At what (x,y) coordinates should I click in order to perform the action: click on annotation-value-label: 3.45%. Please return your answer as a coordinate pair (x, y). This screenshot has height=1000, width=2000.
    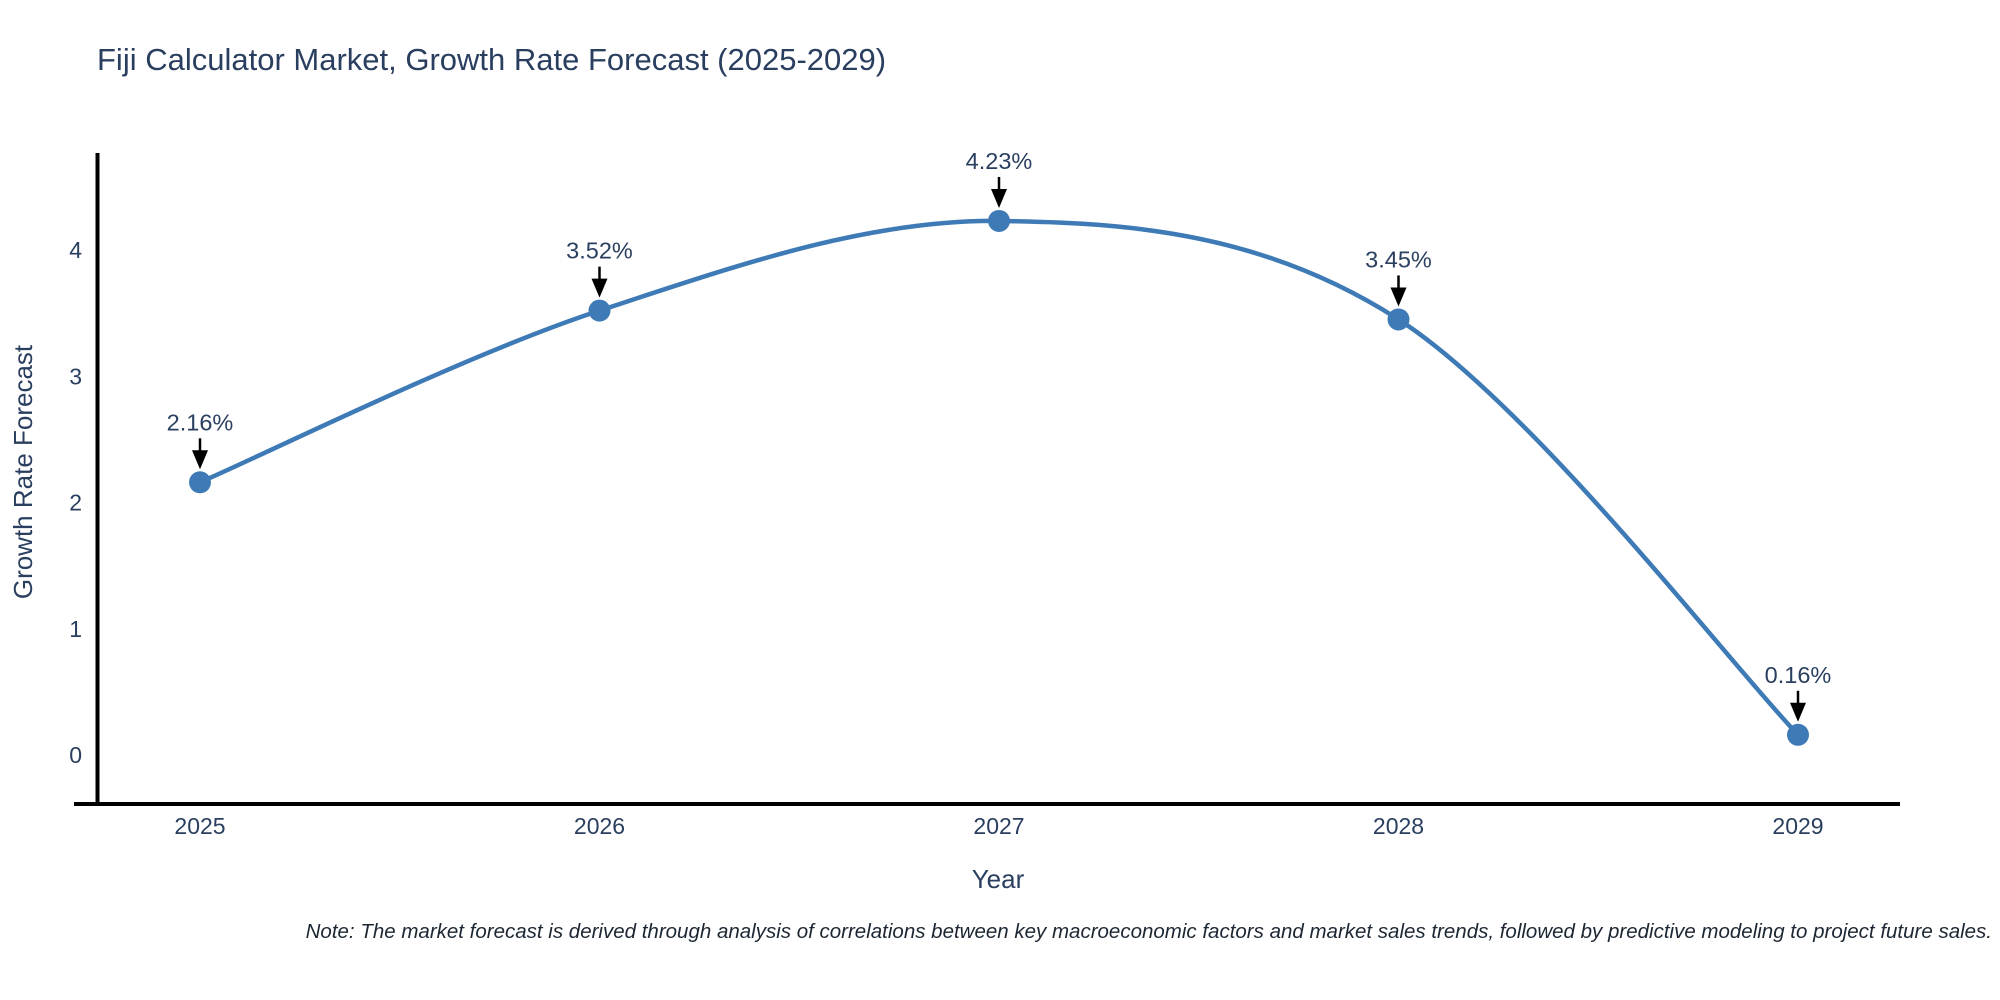
    Looking at the image, I should click on (1398, 259).